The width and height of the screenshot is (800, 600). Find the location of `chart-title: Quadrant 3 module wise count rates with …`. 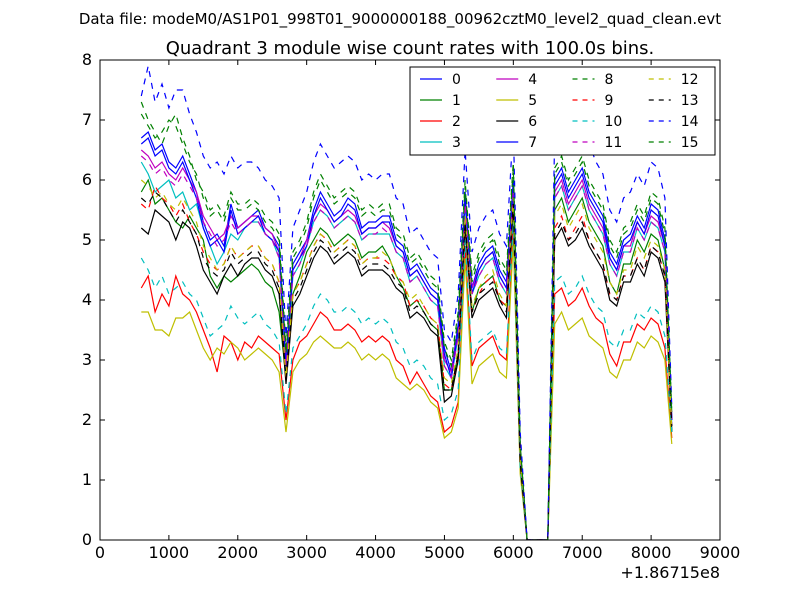

chart-title: Quadrant 3 module wise count rates with … is located at coordinates (410, 48).